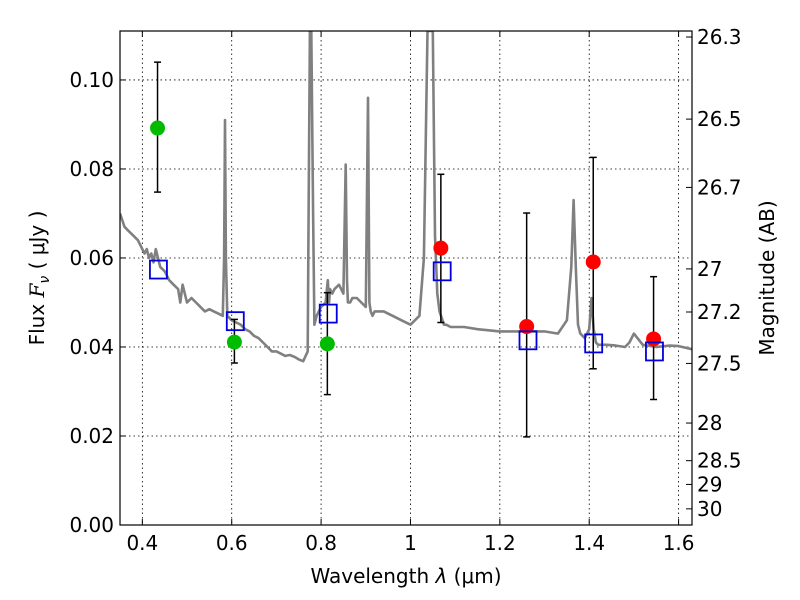 The width and height of the screenshot is (800, 600). What do you see at coordinates (719, 461) in the screenshot?
I see `y2-tick-label: 28.5` at bounding box center [719, 461].